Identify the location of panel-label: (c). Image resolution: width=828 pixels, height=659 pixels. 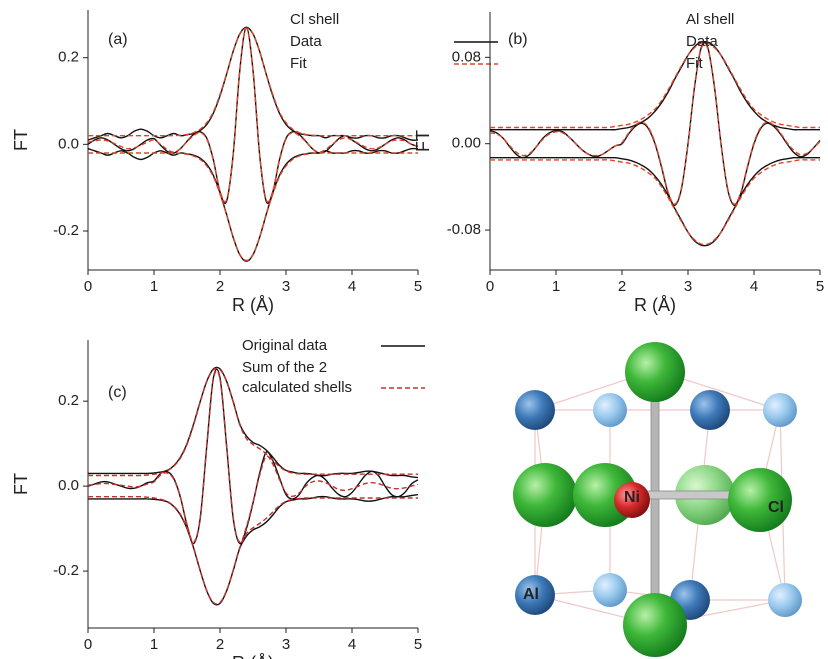
(117, 392).